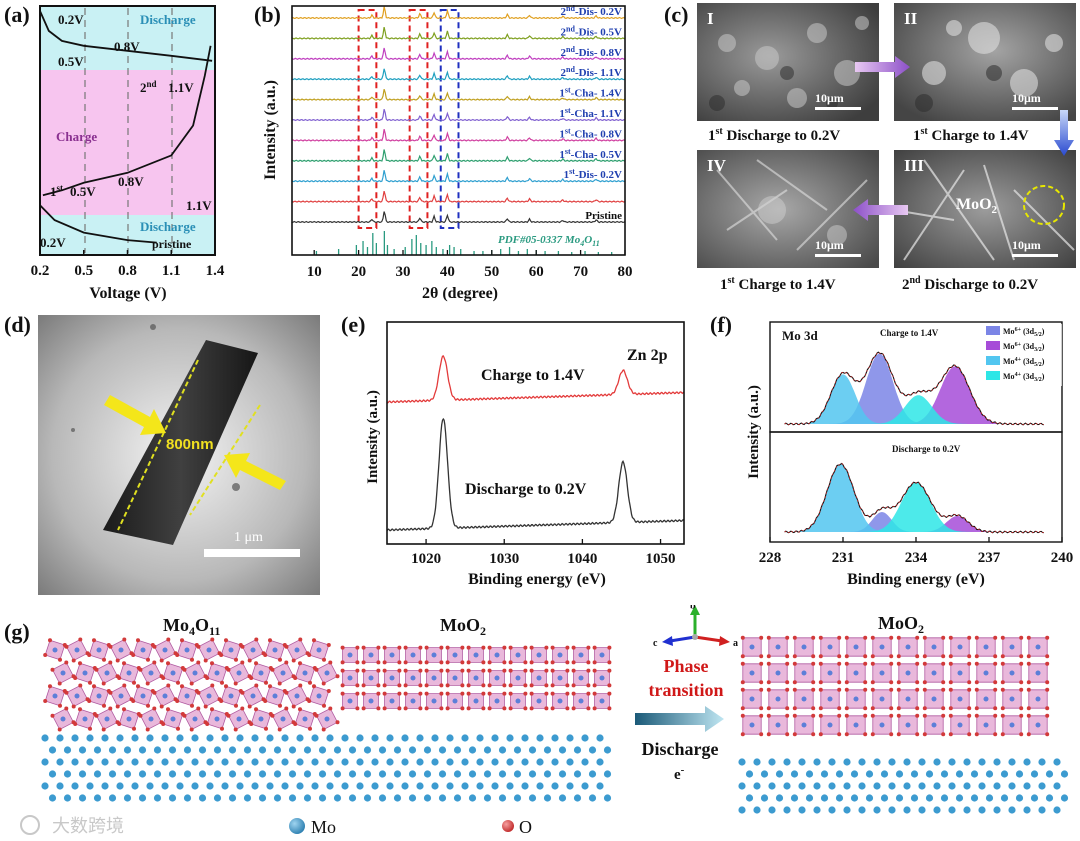  What do you see at coordinates (676, 14) in the screenshot?
I see `panel-c-label: (c)` at bounding box center [676, 14].